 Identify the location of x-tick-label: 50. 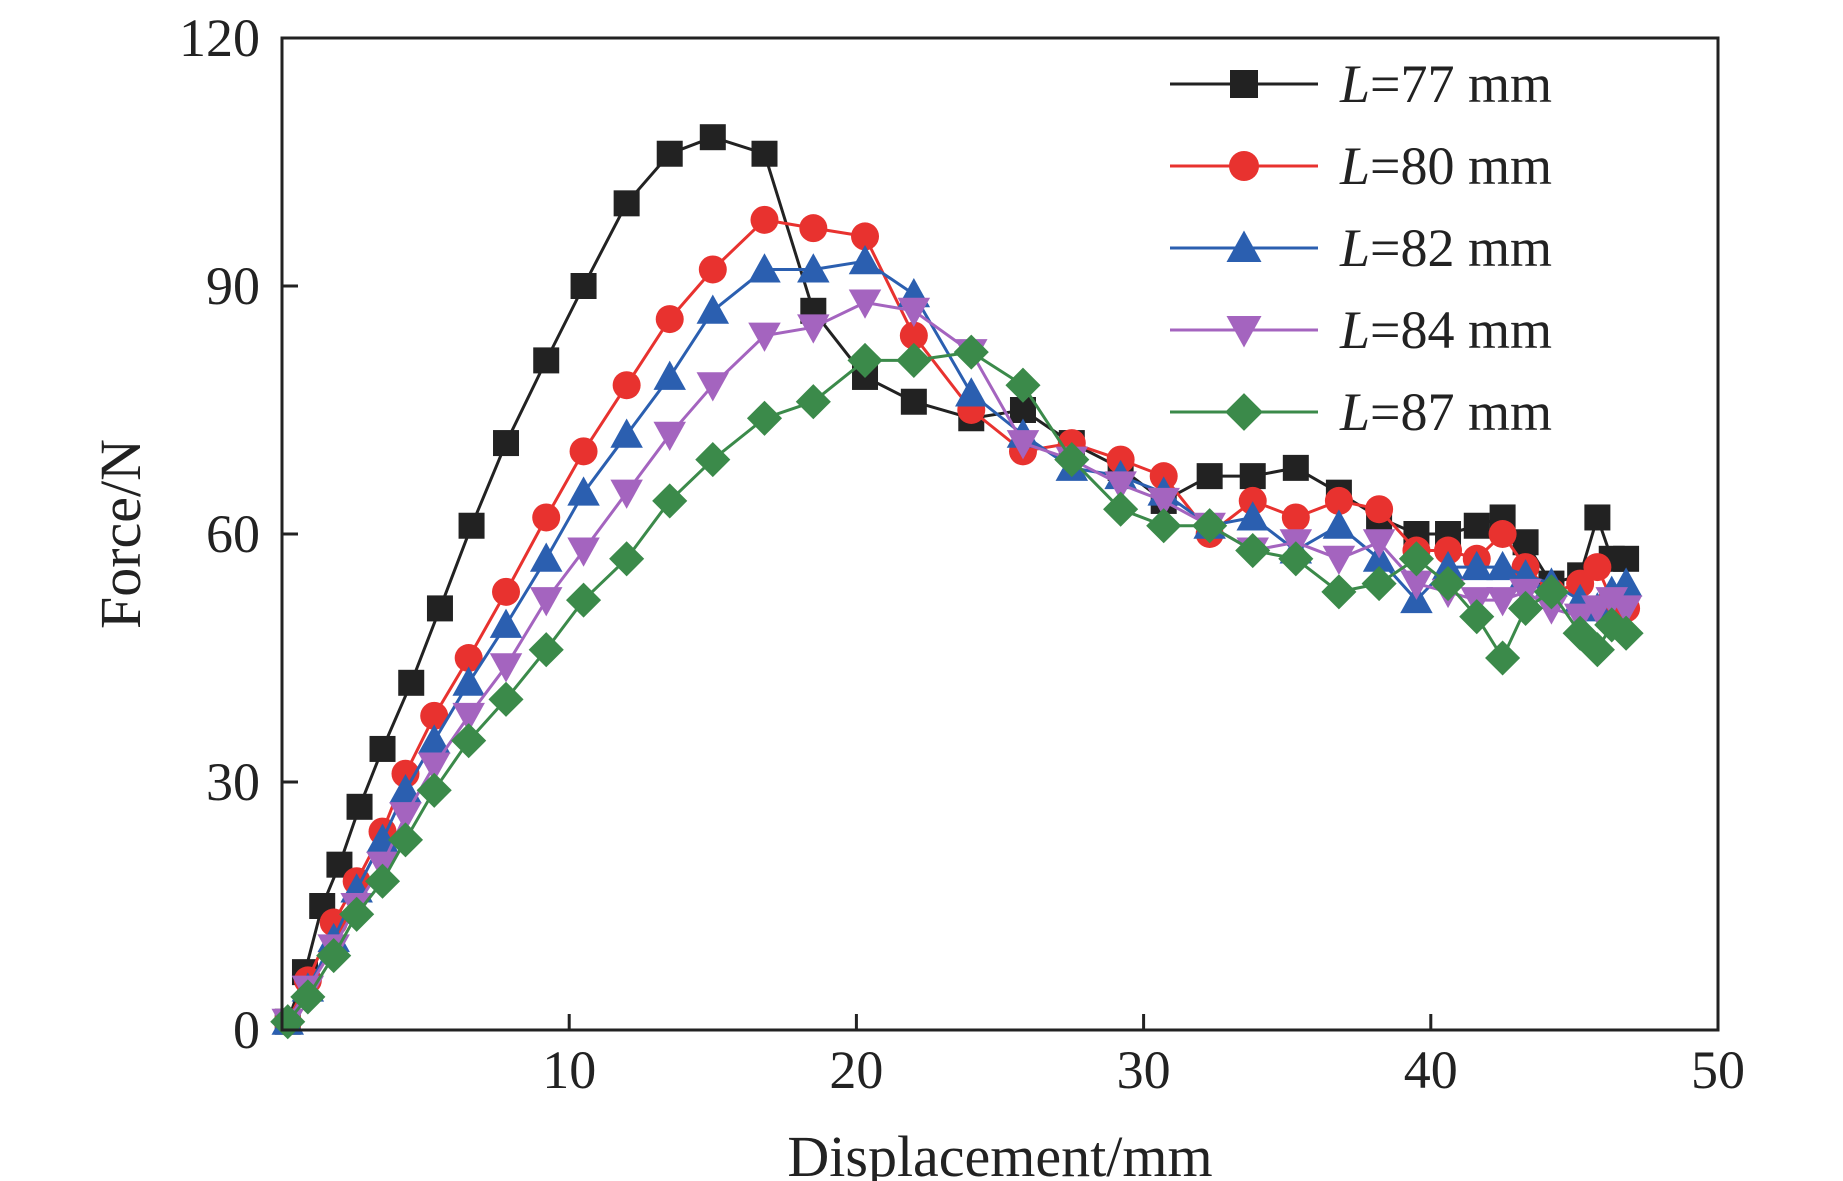
(1718, 1070).